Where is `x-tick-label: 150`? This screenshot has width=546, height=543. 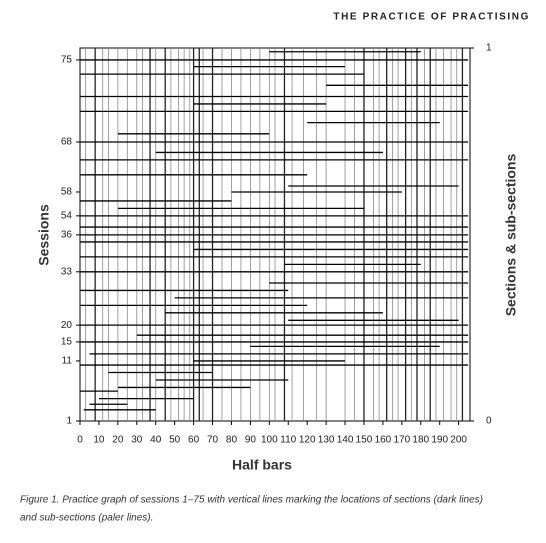 x-tick-label: 150 is located at coordinates (364, 440).